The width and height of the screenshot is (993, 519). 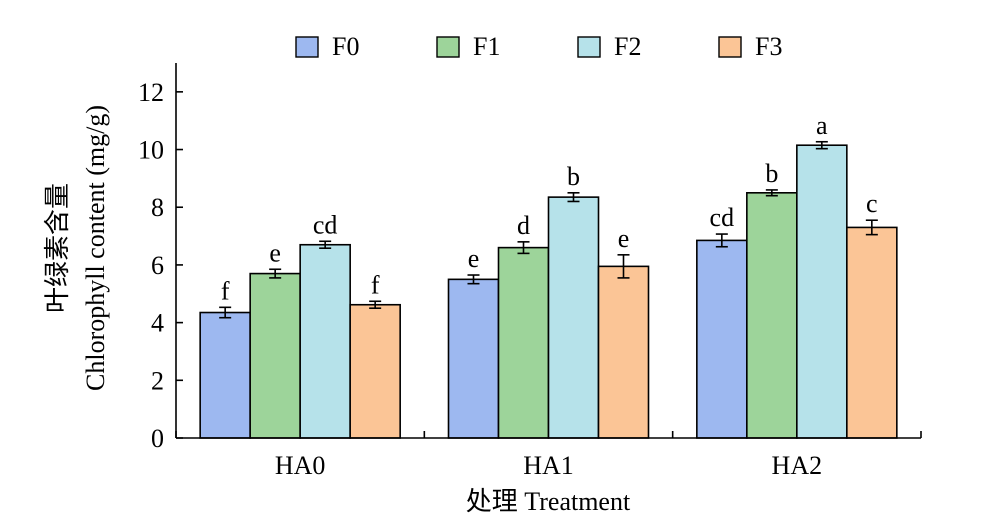 What do you see at coordinates (300, 465) in the screenshot?
I see `x-tick-label-HA0: HA0` at bounding box center [300, 465].